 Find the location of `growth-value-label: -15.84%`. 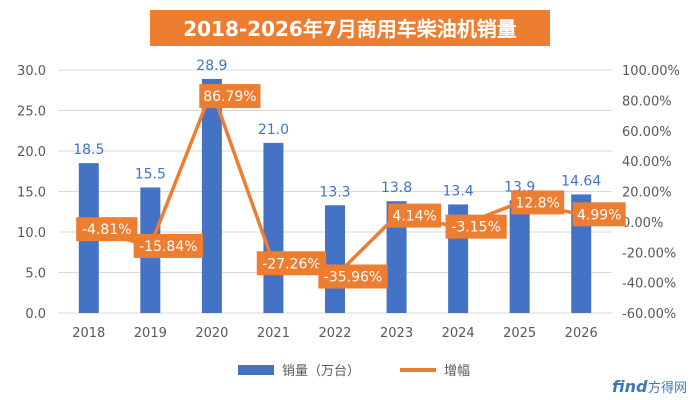

growth-value-label: -15.84% is located at coordinates (168, 247).